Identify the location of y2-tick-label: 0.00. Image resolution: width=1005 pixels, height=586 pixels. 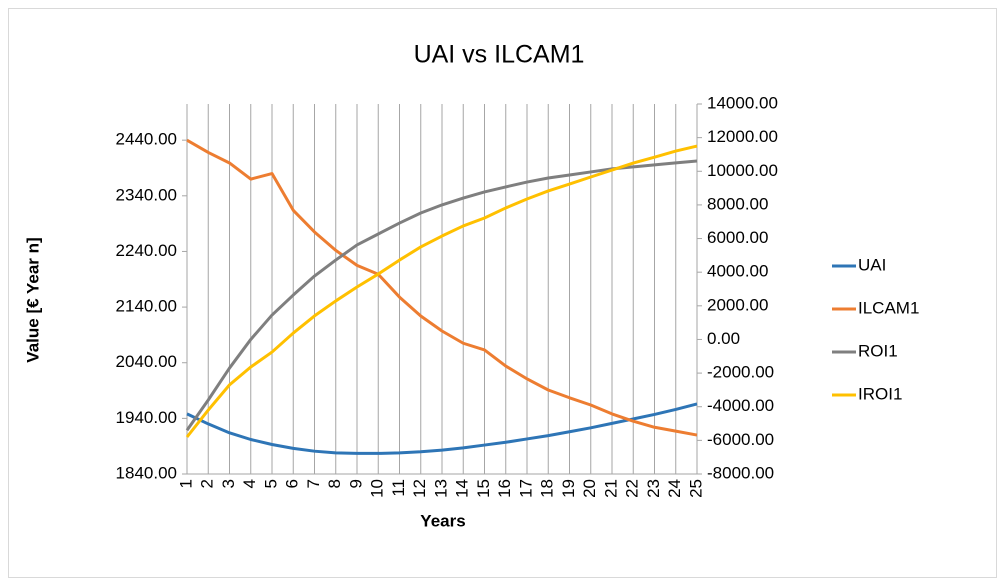
(723, 338).